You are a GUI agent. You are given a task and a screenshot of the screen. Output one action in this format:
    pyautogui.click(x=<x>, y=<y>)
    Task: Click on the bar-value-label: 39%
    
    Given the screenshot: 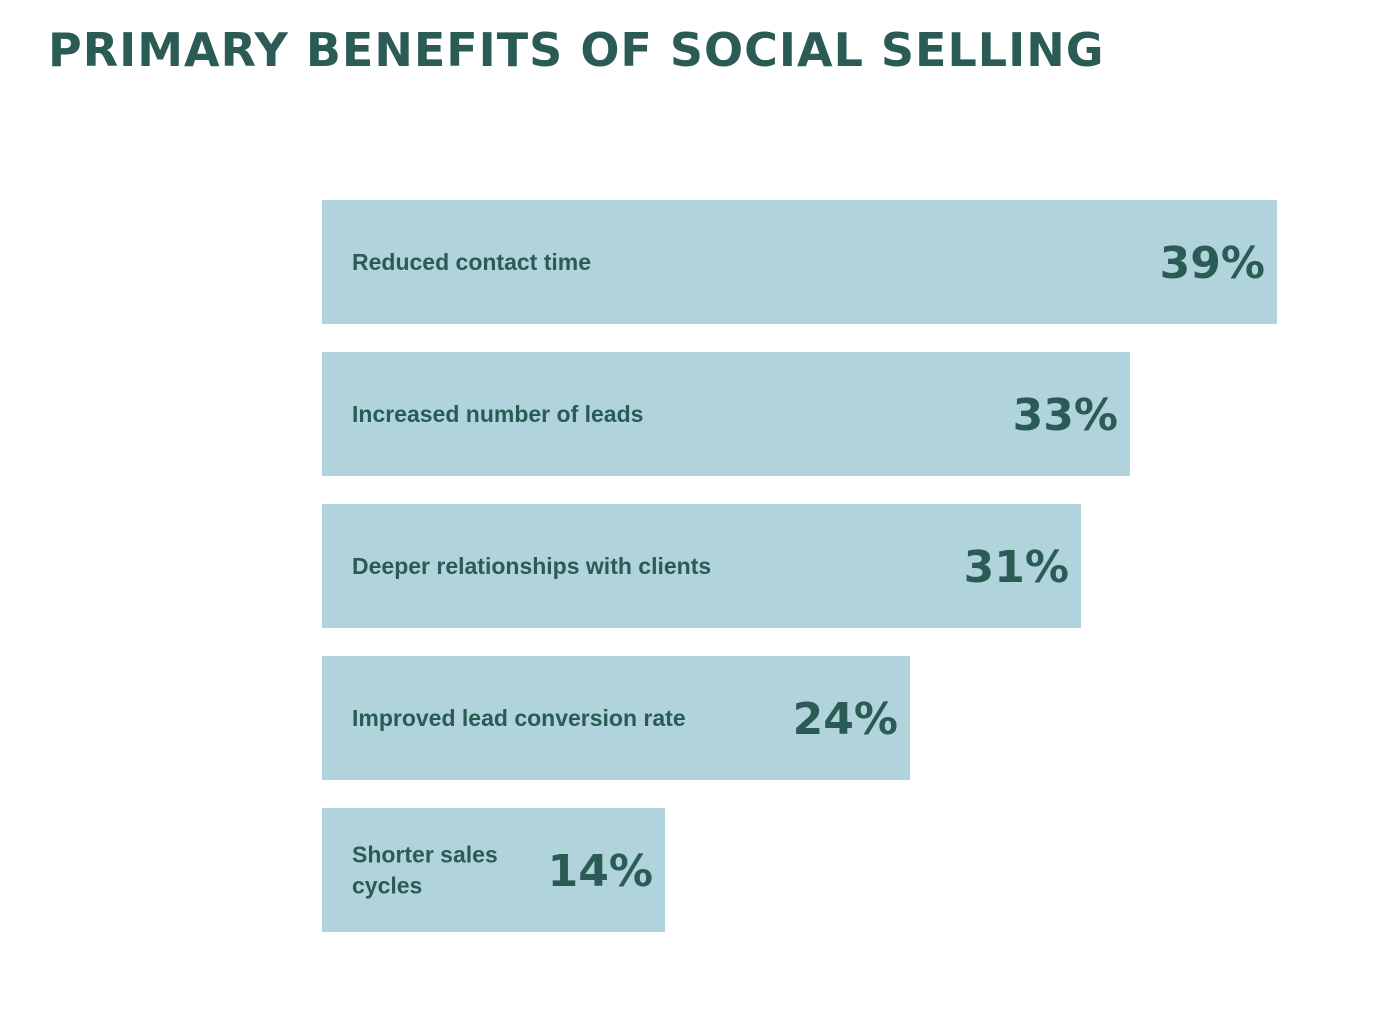 What is the action you would take?
    pyautogui.click(x=1212, y=263)
    